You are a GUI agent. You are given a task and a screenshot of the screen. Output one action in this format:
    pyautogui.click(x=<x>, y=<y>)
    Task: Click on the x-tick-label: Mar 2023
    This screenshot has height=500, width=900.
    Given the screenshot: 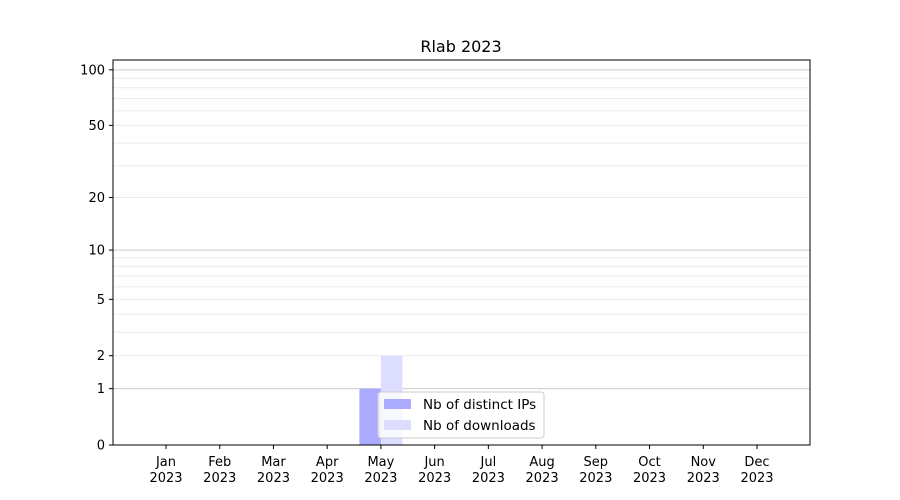 What is the action you would take?
    pyautogui.click(x=273, y=470)
    